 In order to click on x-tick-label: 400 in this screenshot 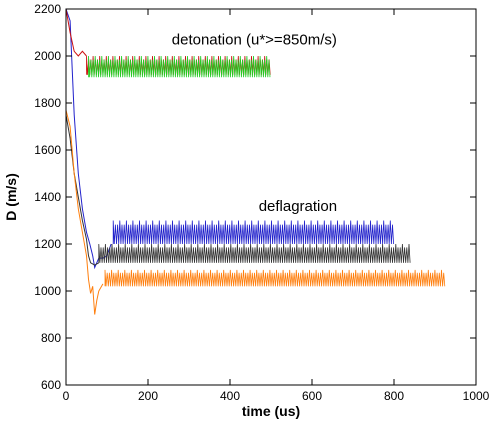, I will do `click(230, 396)`.